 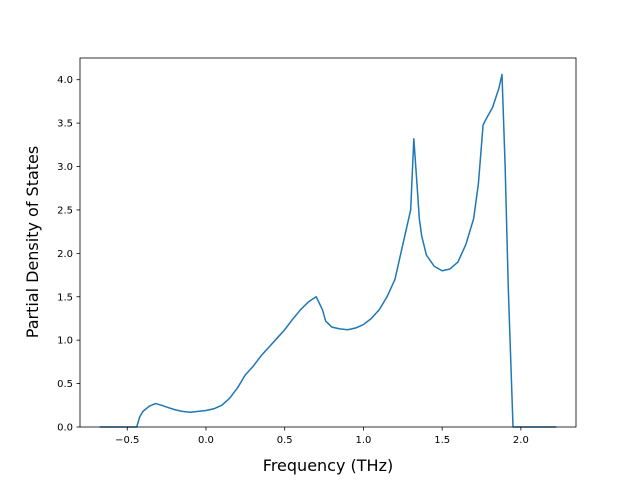 I want to click on y-tick-label: 1.0, so click(x=65, y=341).